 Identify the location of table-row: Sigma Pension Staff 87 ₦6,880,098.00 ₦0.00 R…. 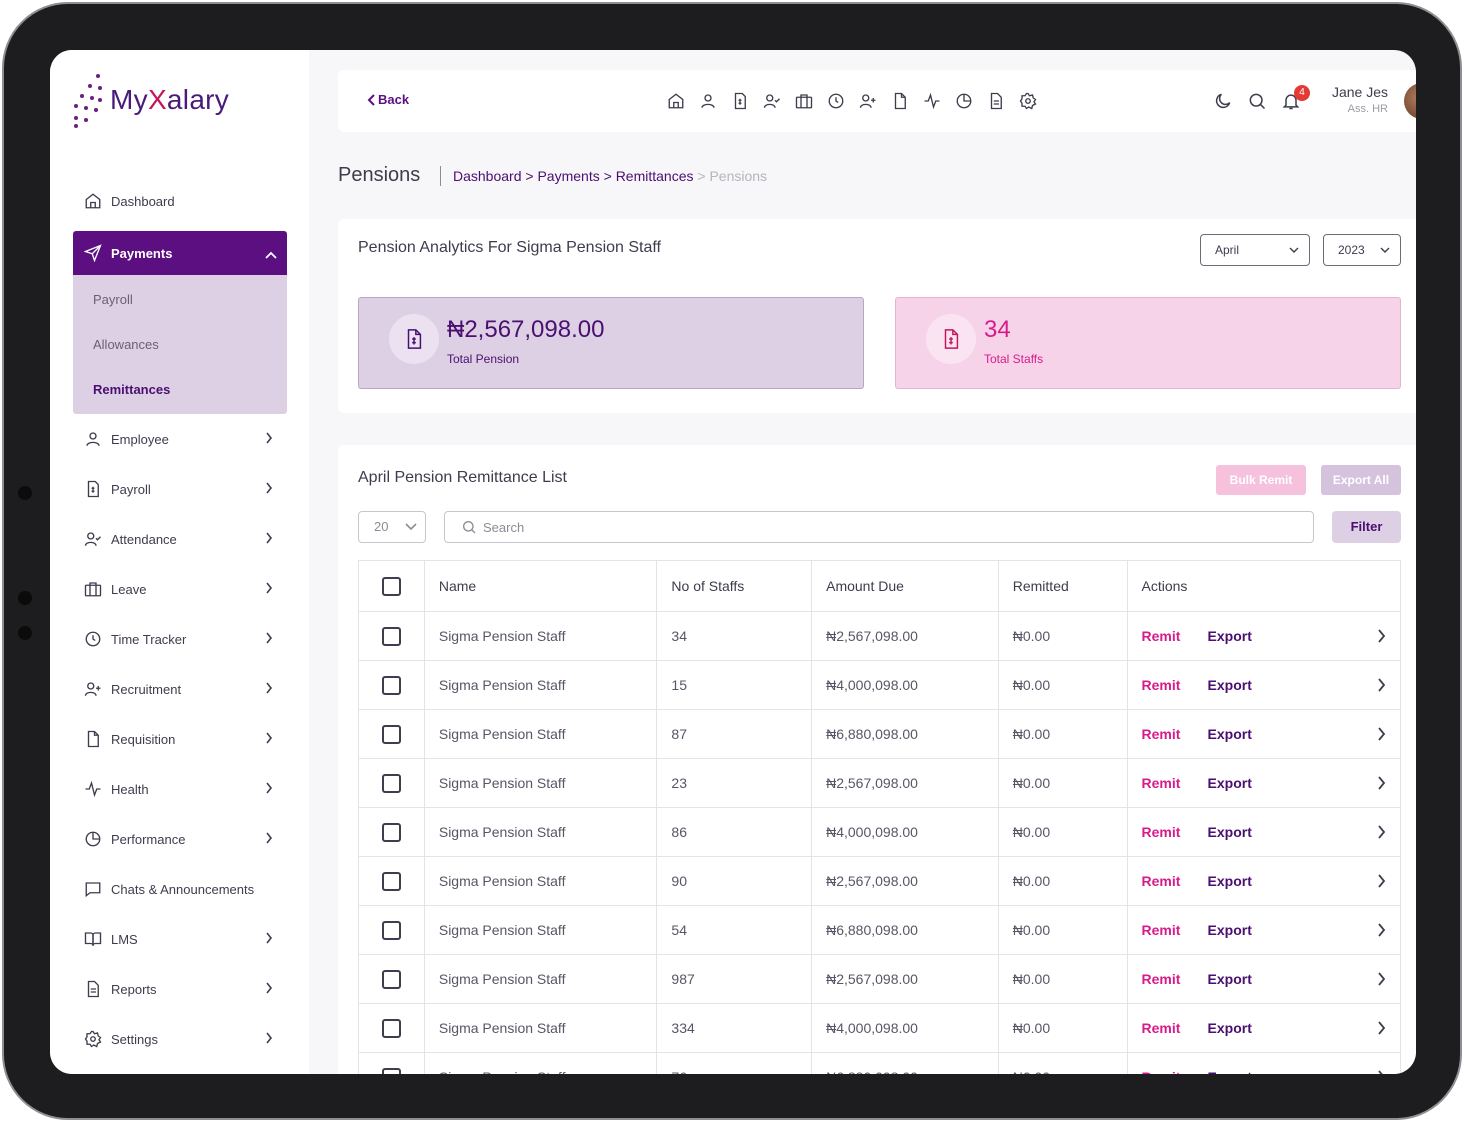
(879, 734).